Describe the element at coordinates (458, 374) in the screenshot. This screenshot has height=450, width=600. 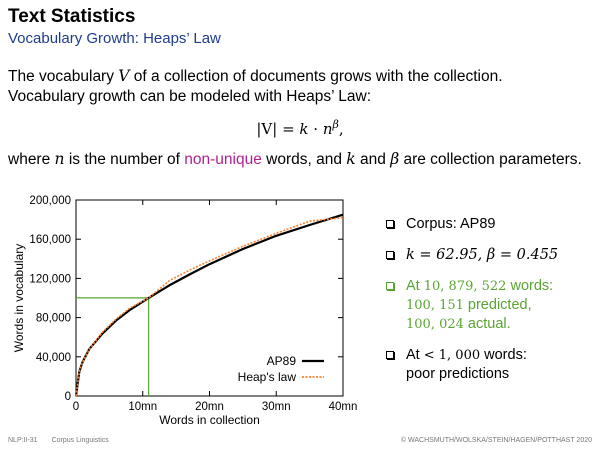
I see `bullet-text: poor predictions` at that location.